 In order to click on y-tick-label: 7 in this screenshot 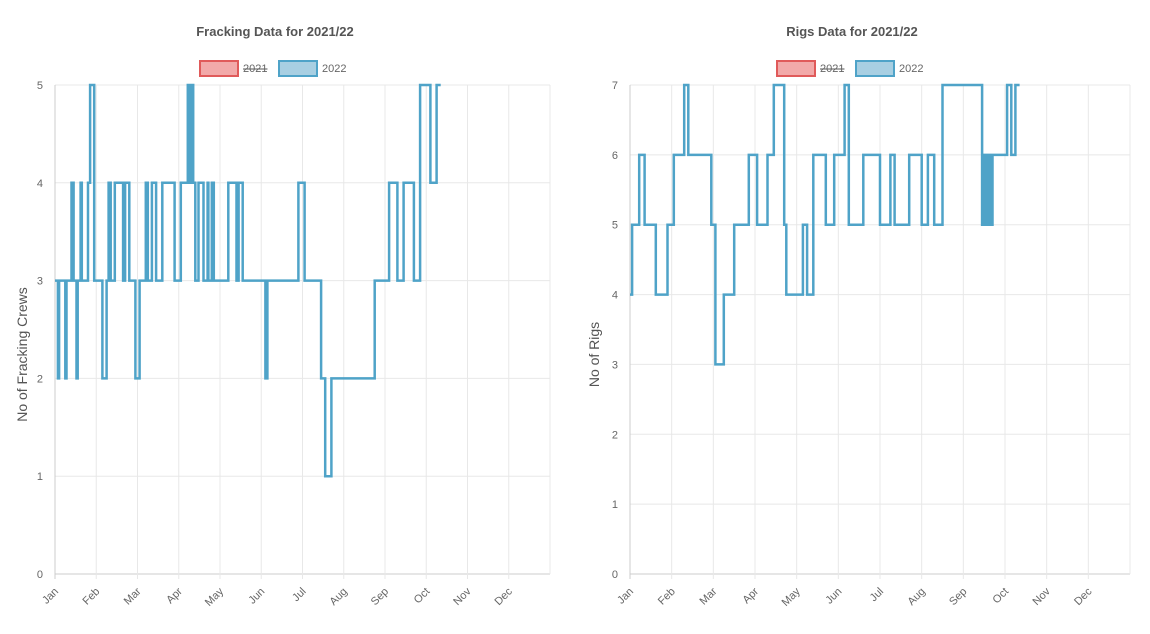, I will do `click(615, 86)`.